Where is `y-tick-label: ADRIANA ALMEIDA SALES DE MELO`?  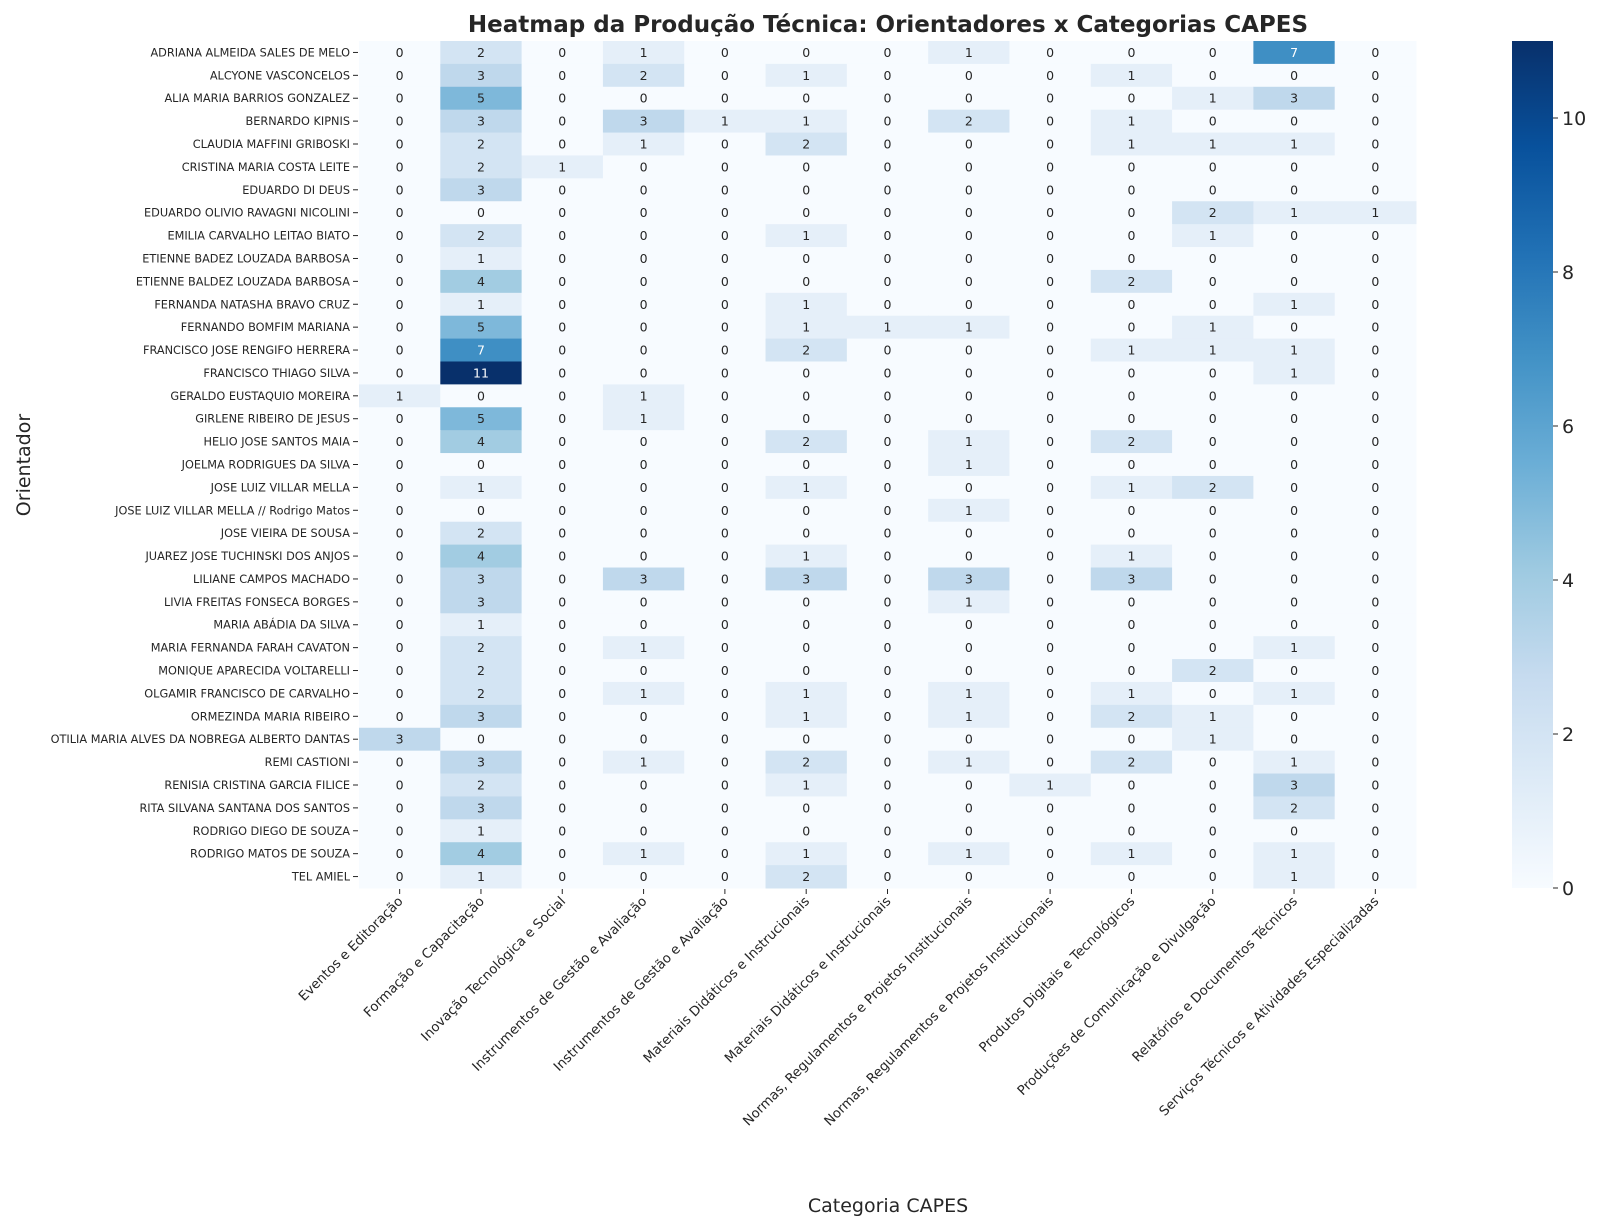 y-tick-label: ADRIANA ALMEIDA SALES DE MELO is located at coordinates (250, 52).